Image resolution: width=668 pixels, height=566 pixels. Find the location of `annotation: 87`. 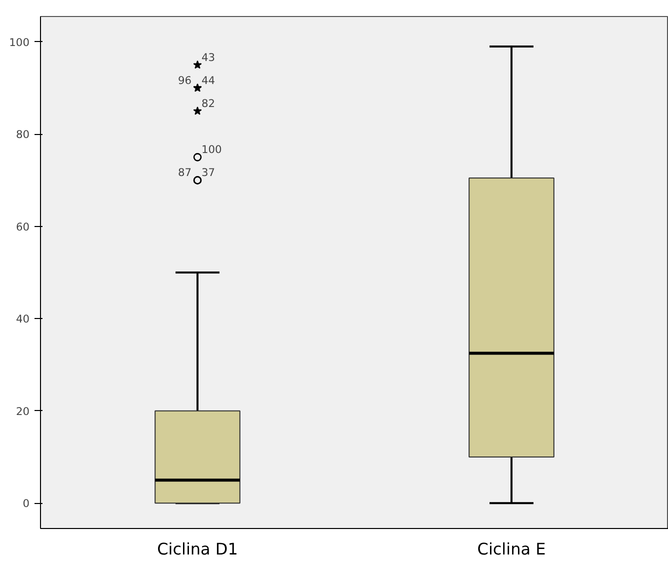

annotation: 87 is located at coordinates (185, 173).